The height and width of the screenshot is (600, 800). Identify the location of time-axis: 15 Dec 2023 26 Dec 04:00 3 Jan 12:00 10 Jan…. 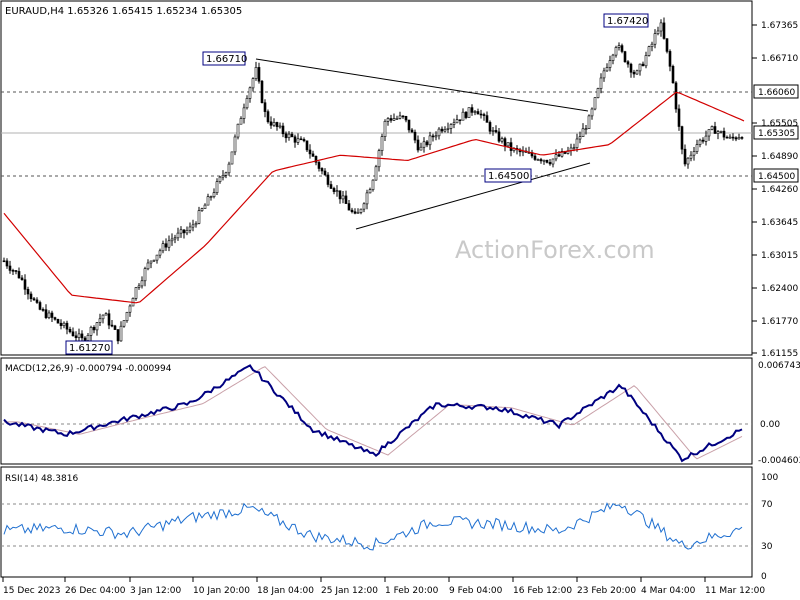
(383, 586).